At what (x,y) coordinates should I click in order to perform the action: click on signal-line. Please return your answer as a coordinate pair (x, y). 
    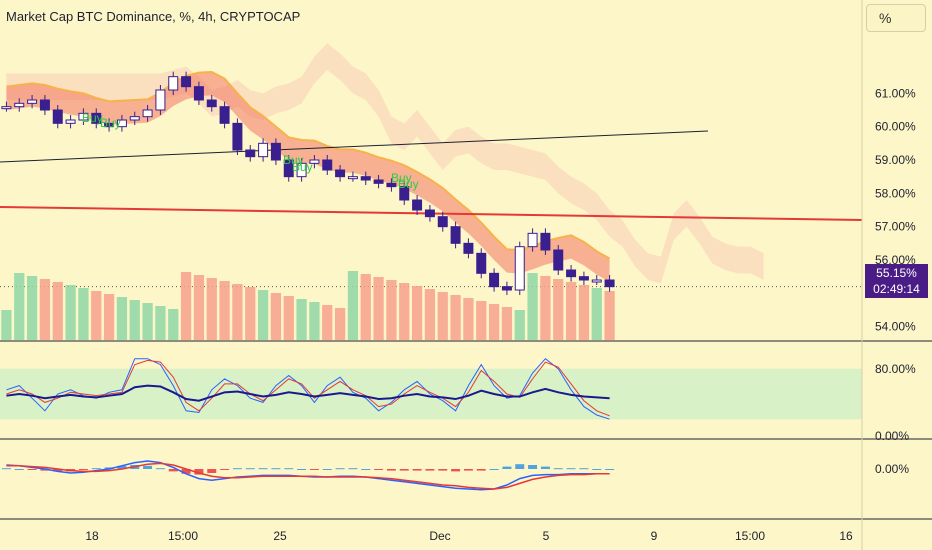
    Looking at the image, I should click on (308, 476).